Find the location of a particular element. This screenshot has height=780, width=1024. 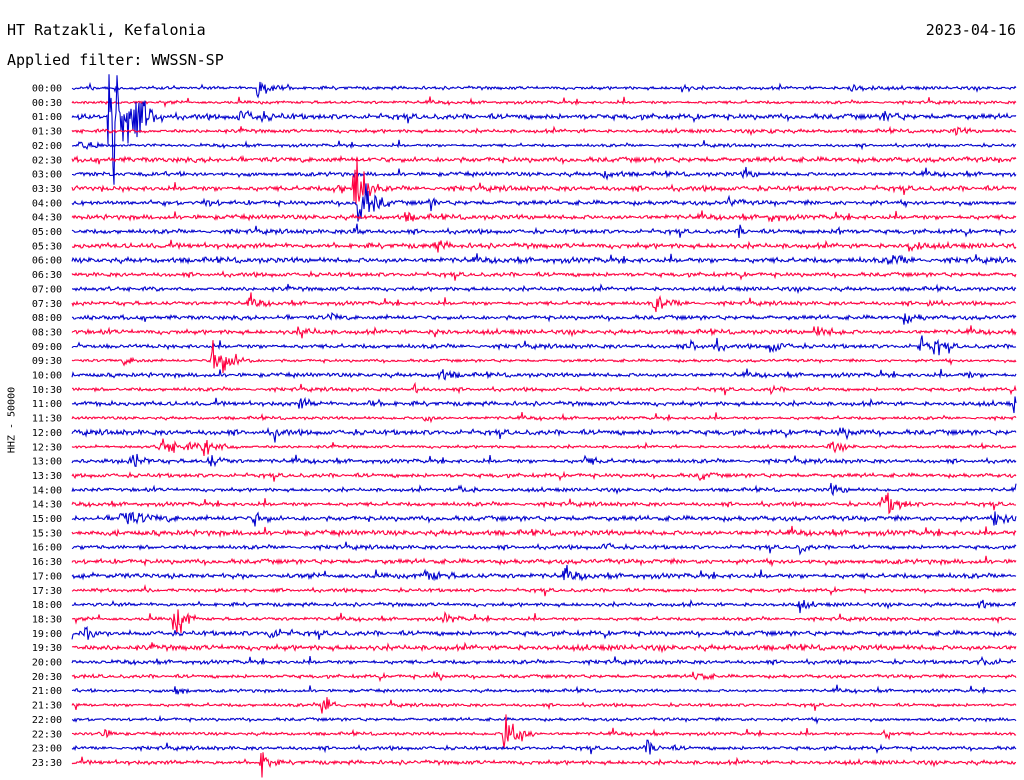

hour-label: 11:00 is located at coordinates (47, 404).